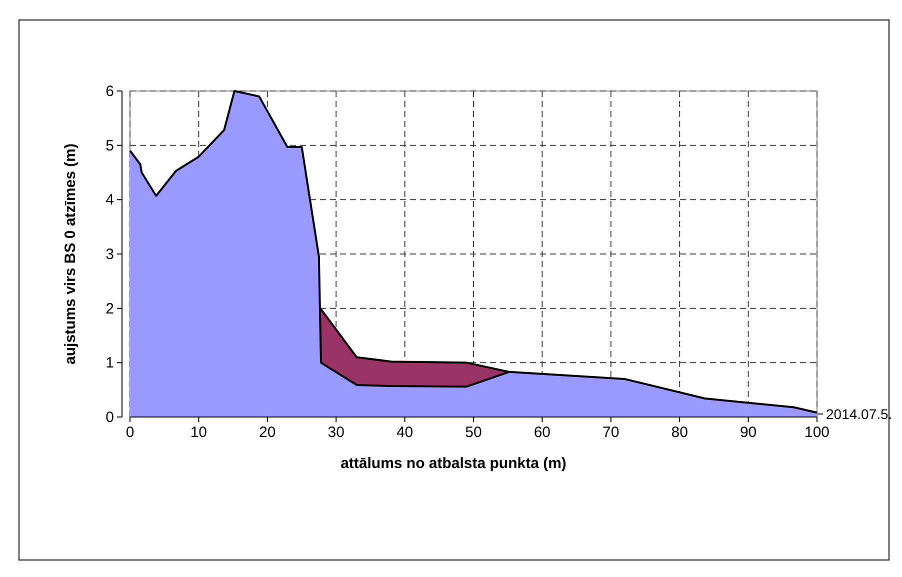 The width and height of the screenshot is (902, 577). Describe the element at coordinates (110, 91) in the screenshot. I see `y-tick-label: 6` at that location.